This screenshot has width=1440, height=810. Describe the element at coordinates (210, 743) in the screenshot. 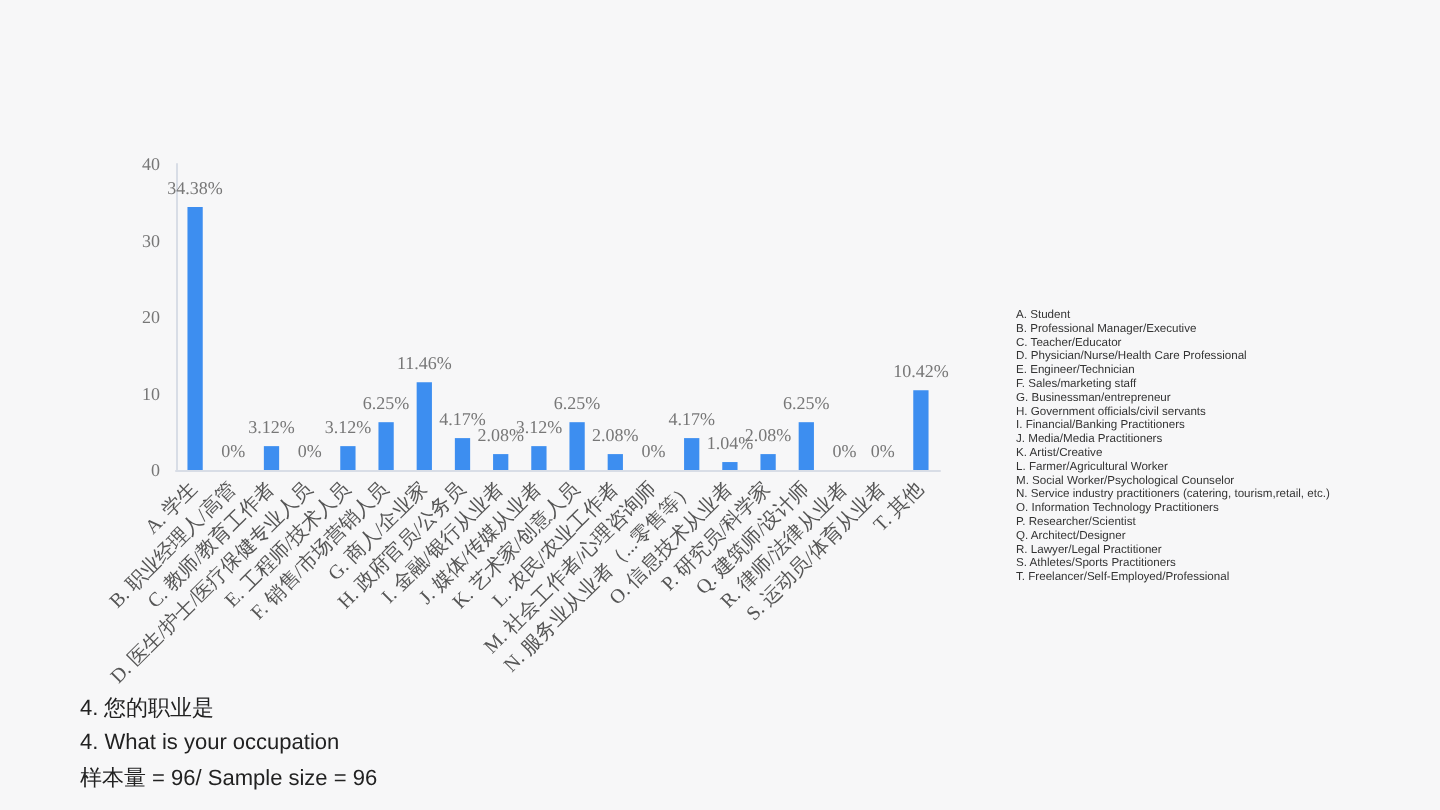

I see `text: 4. What is your occupation` at that location.